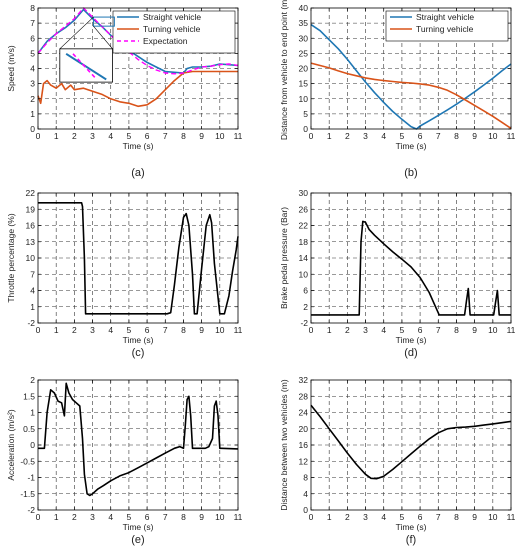 The height and width of the screenshot is (550, 522). What do you see at coordinates (304, 242) in the screenshot?
I see `y-tick-label: 18` at bounding box center [304, 242].